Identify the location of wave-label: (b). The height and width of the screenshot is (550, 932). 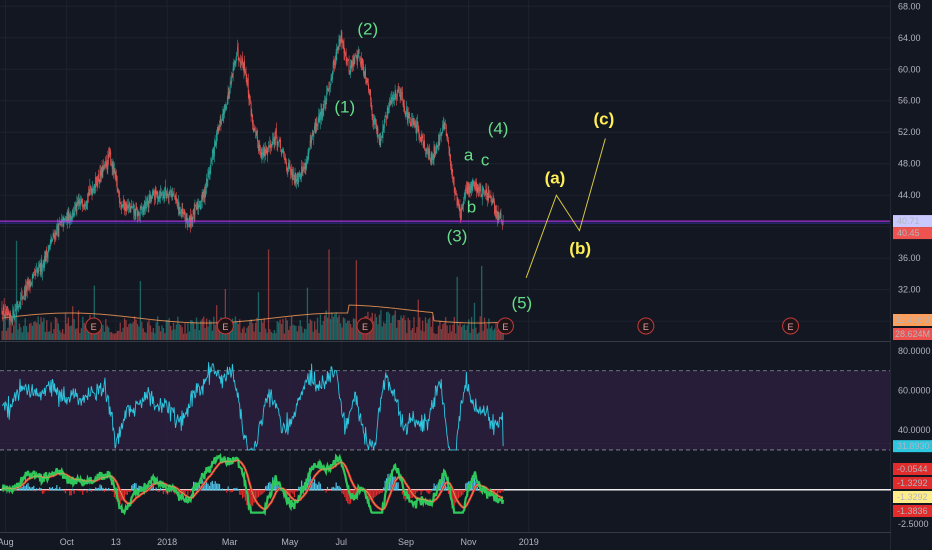
(580, 248).